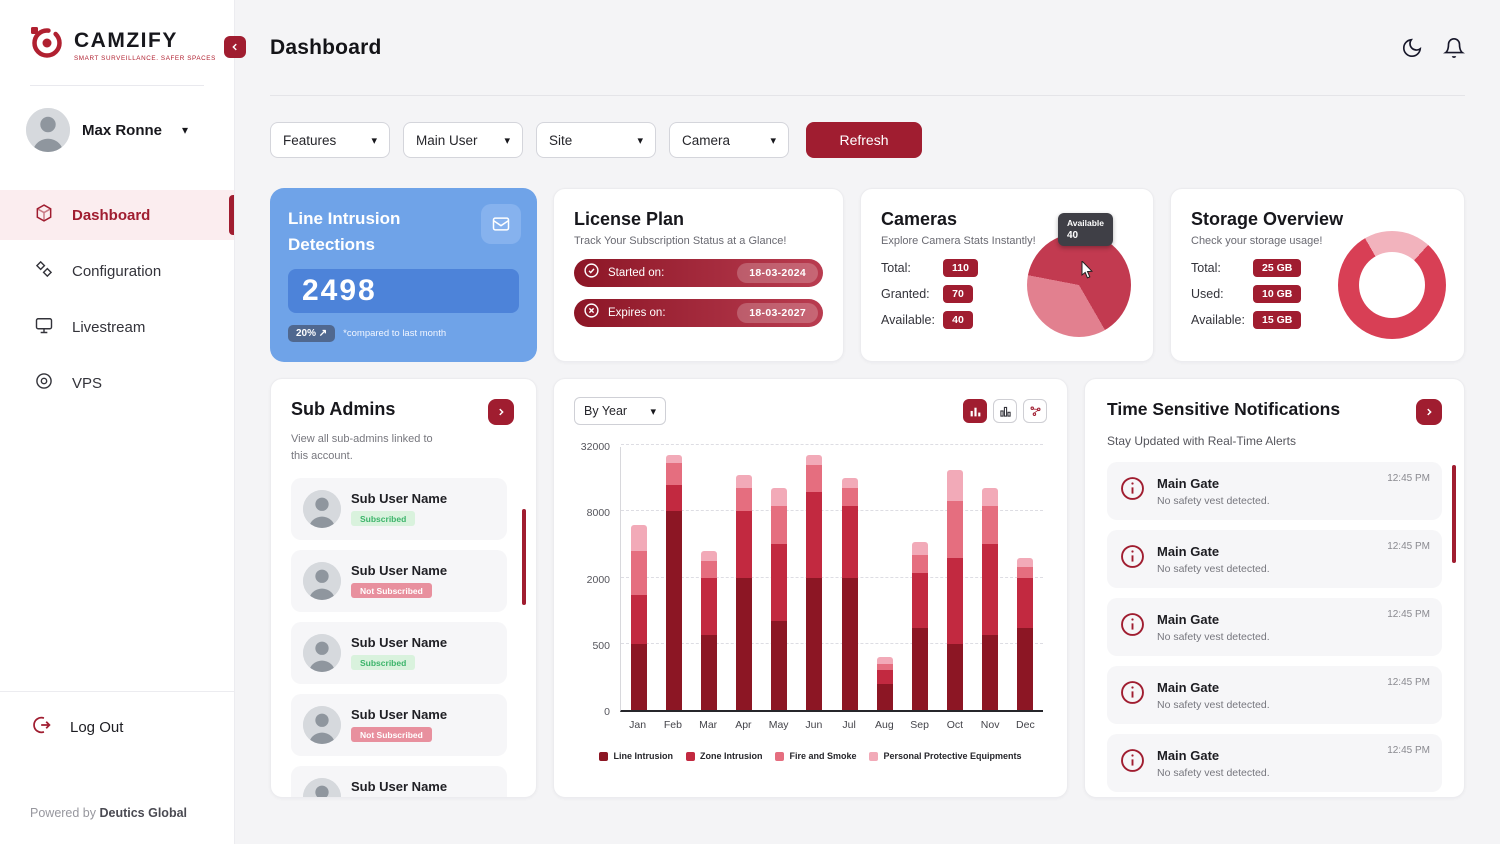 The image size is (1500, 844). What do you see at coordinates (723, 756) in the screenshot?
I see `legend-item: Zone Intrusion` at bounding box center [723, 756].